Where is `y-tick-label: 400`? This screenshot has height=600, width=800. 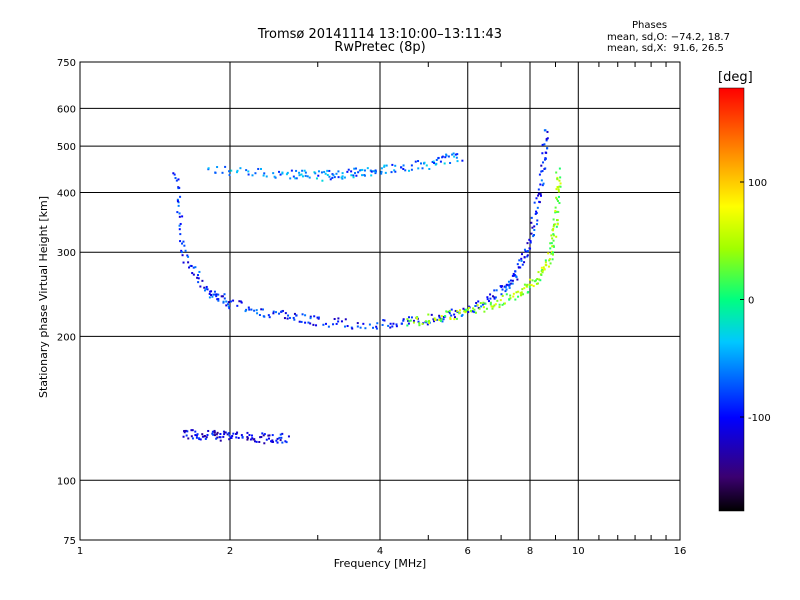 y-tick-label: 400 is located at coordinates (66, 193).